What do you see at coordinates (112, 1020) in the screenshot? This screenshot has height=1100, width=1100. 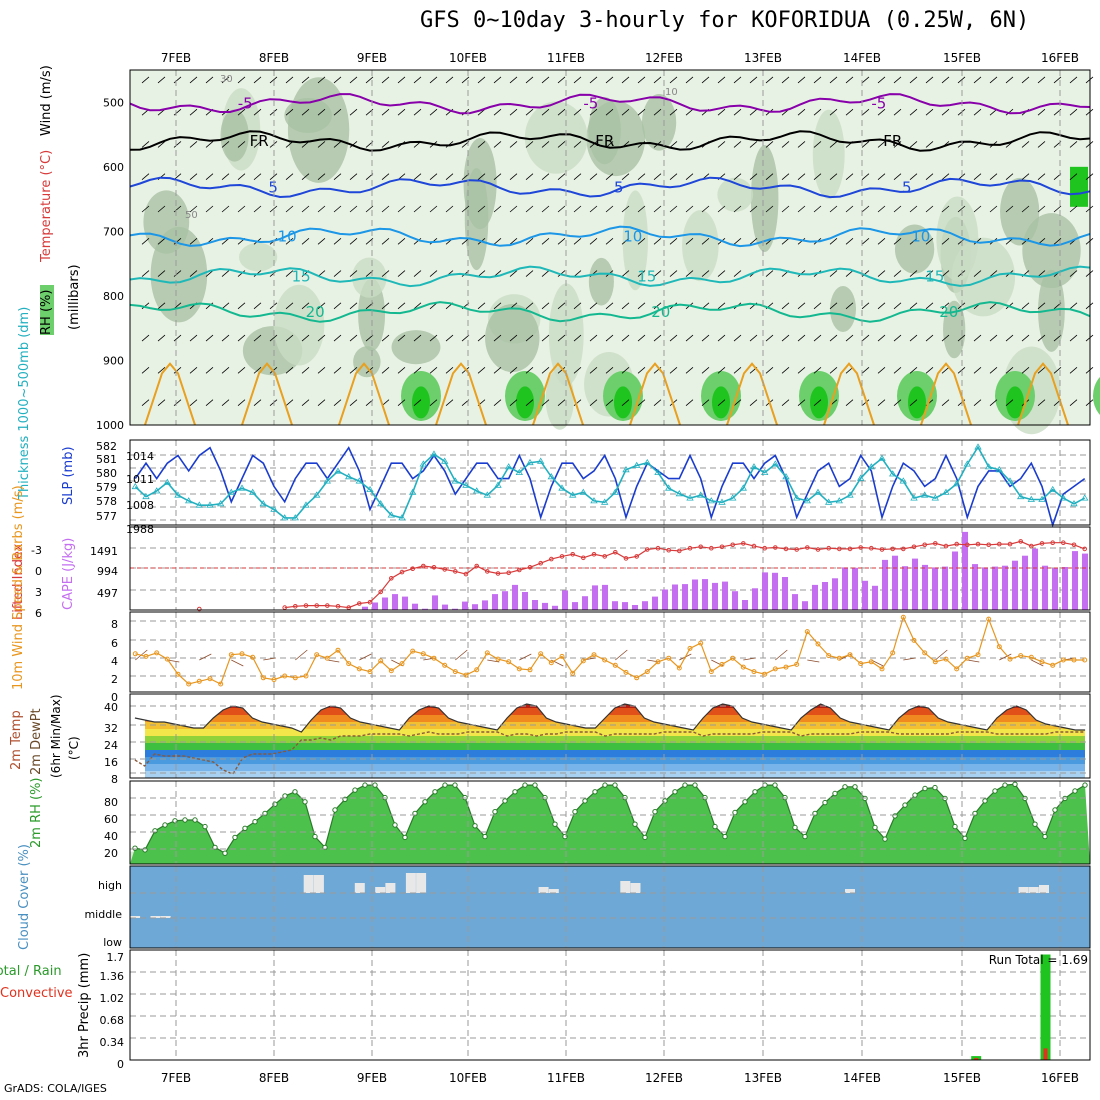 I see `y-tick-label-precip: 0.68` at bounding box center [112, 1020].